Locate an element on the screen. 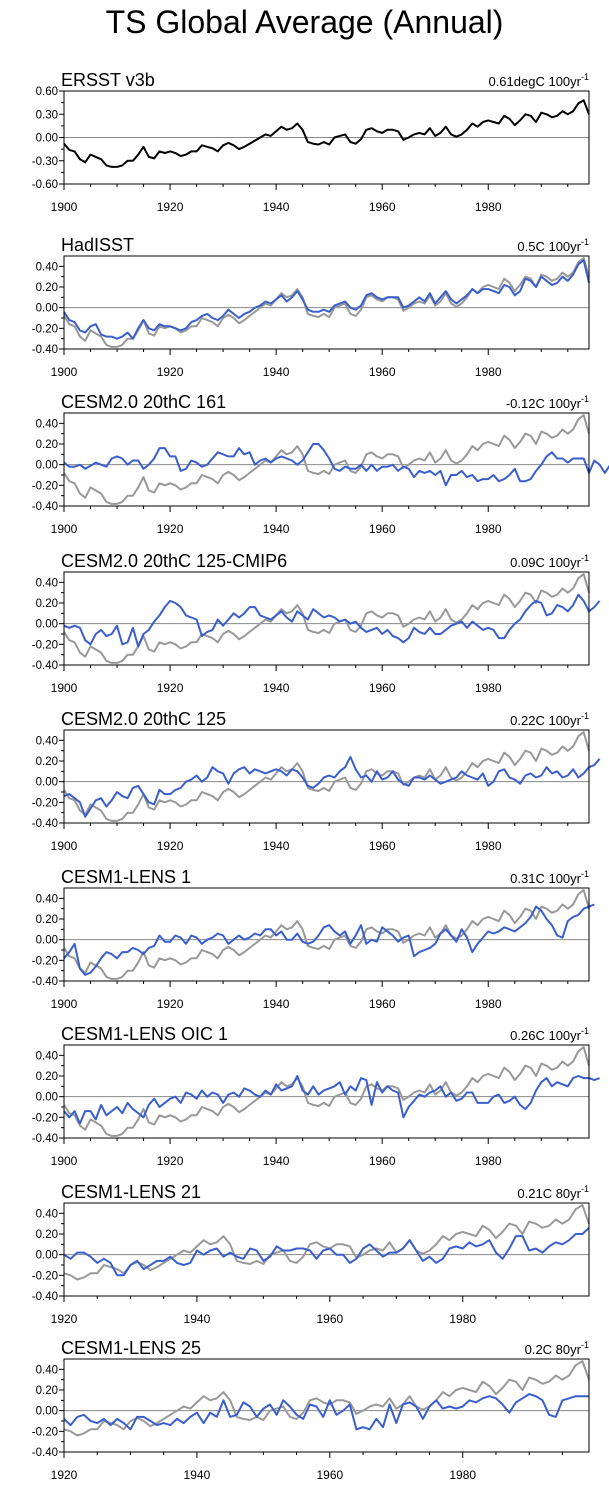  panel-title: HadISST is located at coordinates (97, 245).